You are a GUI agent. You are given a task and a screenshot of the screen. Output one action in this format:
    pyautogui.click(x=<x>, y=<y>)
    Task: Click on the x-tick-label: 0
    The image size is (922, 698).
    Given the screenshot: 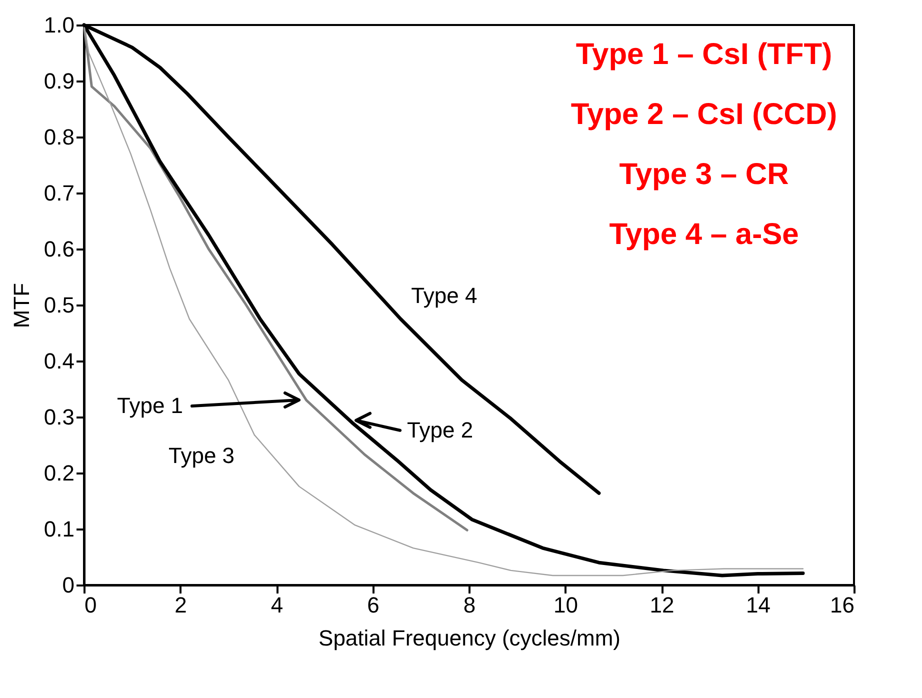 What is the action you would take?
    pyautogui.click(x=90, y=605)
    